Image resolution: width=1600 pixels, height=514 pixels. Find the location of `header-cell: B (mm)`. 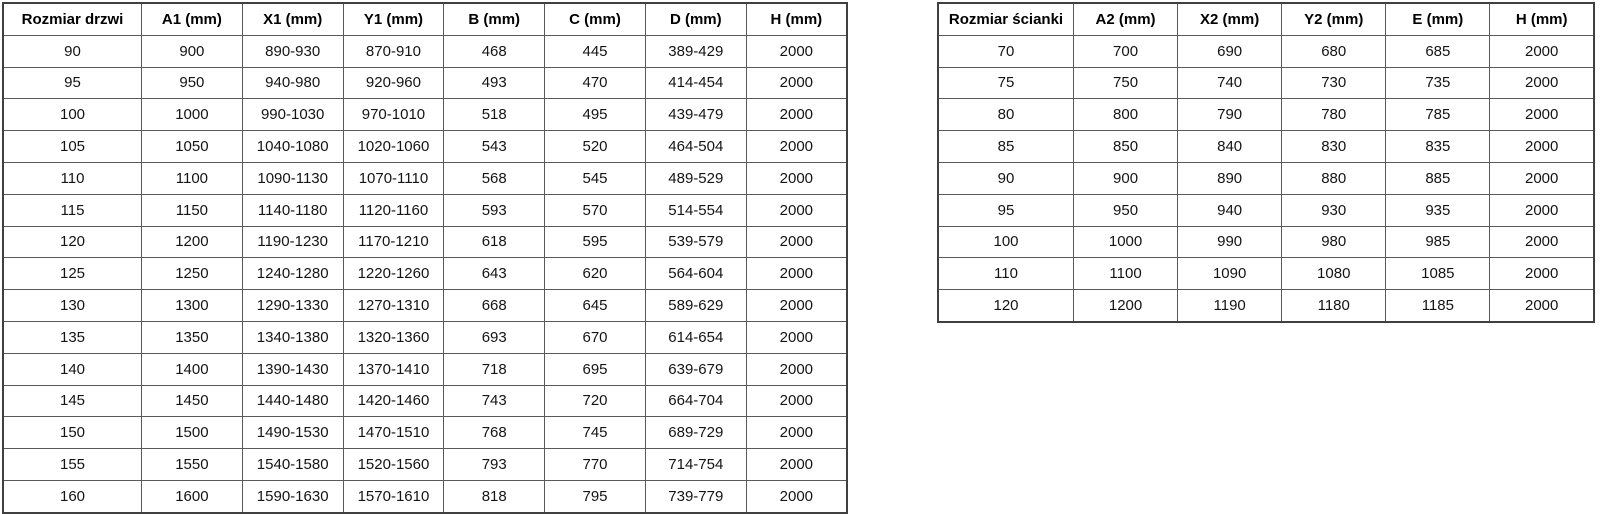

header-cell: B (mm) is located at coordinates (494, 19).